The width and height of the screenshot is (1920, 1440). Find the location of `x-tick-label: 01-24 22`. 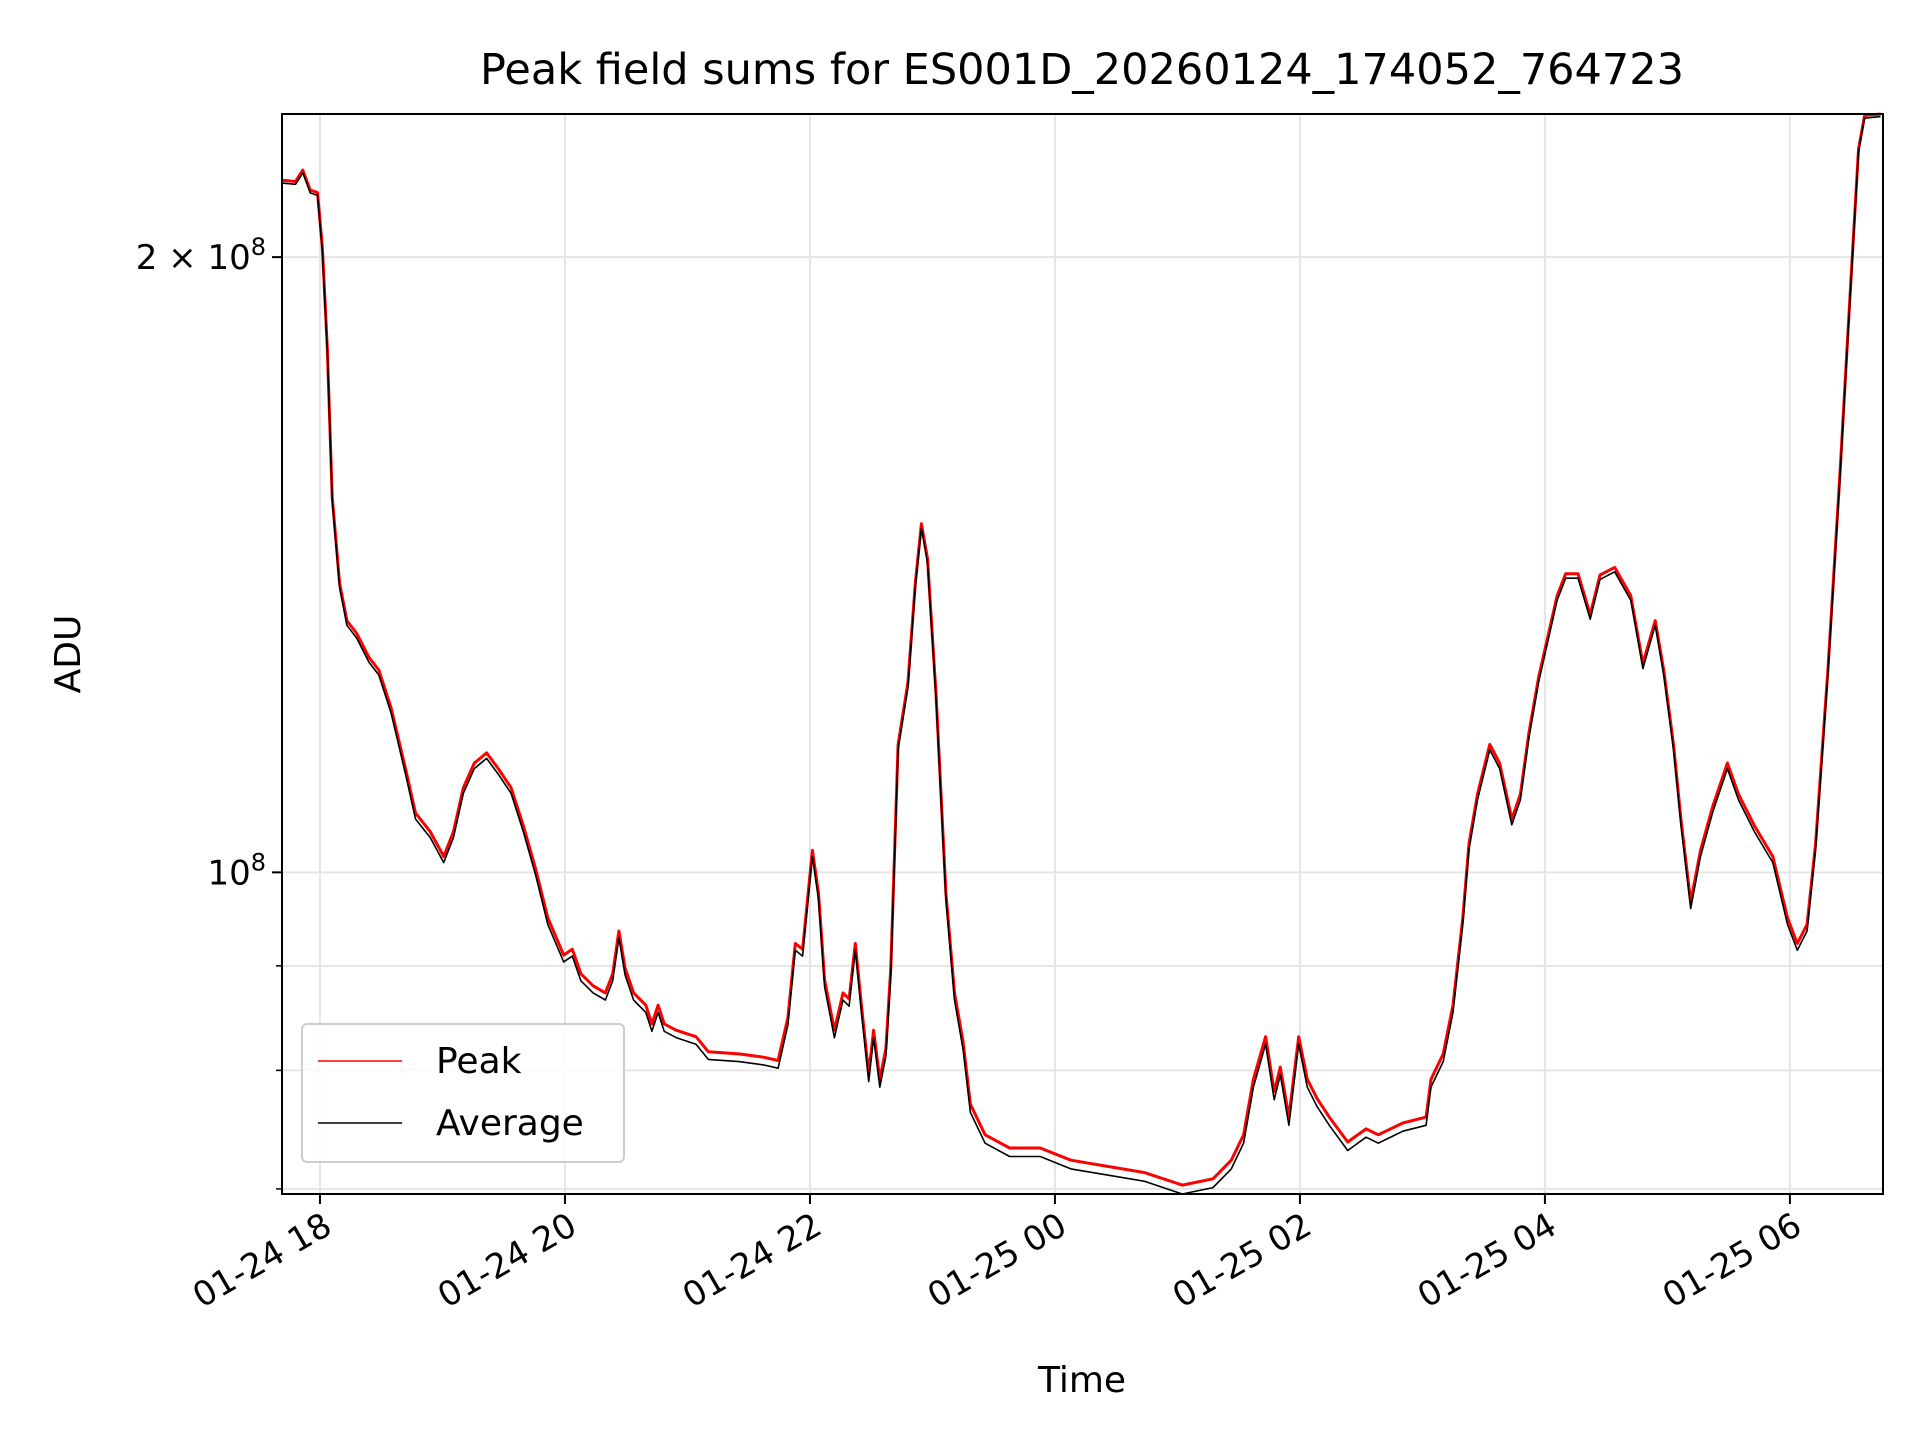

x-tick-label: 01-24 22 is located at coordinates (752, 1260).